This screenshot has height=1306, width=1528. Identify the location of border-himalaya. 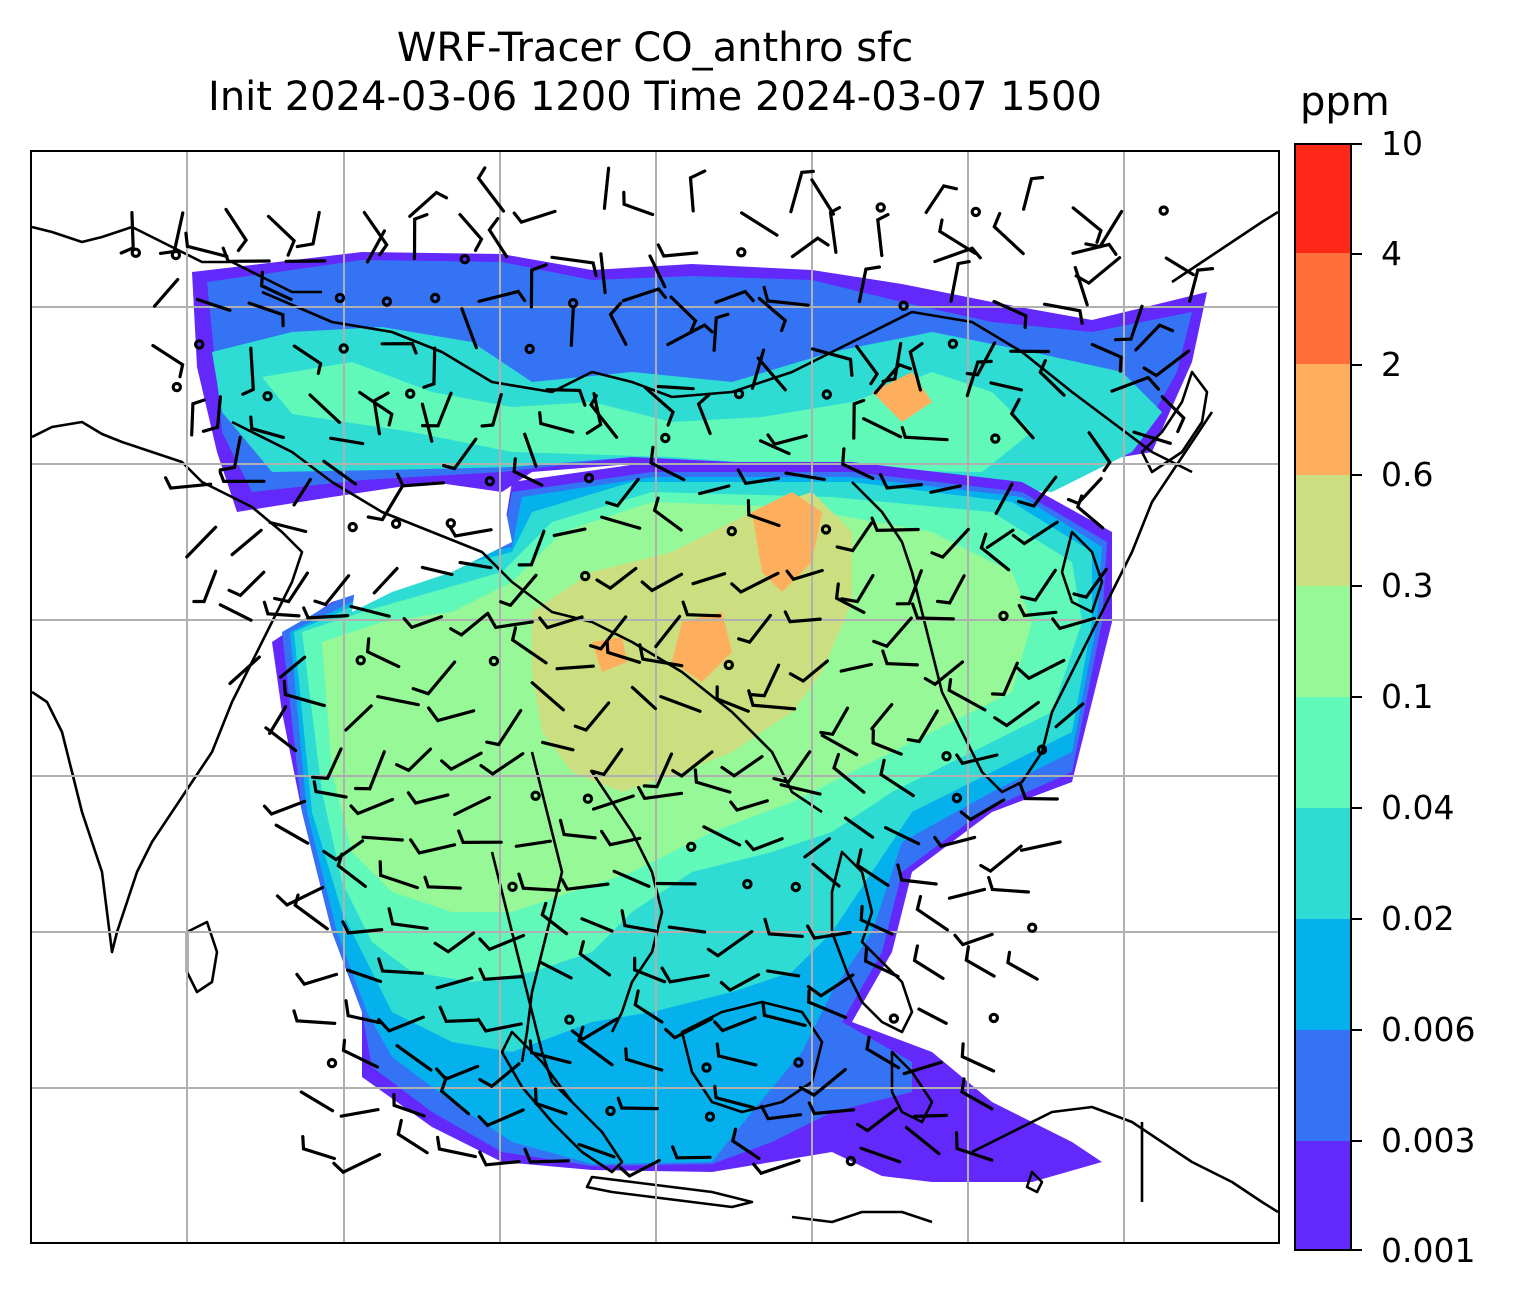
(727, 382).